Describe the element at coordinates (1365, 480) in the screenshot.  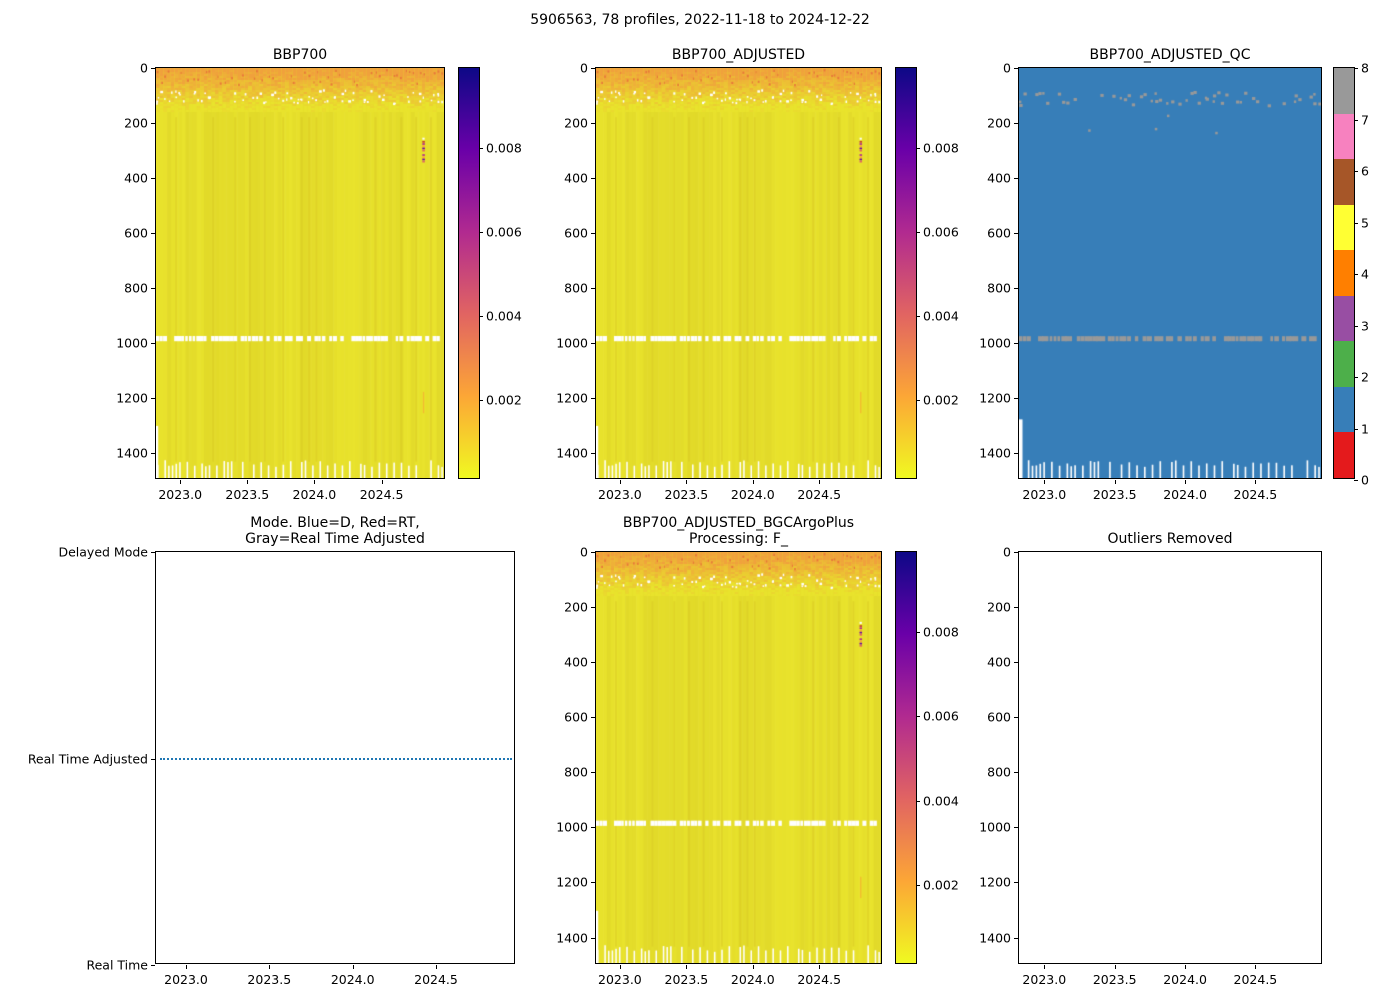
I see `qc-colorbar-tick-label: 0` at that location.